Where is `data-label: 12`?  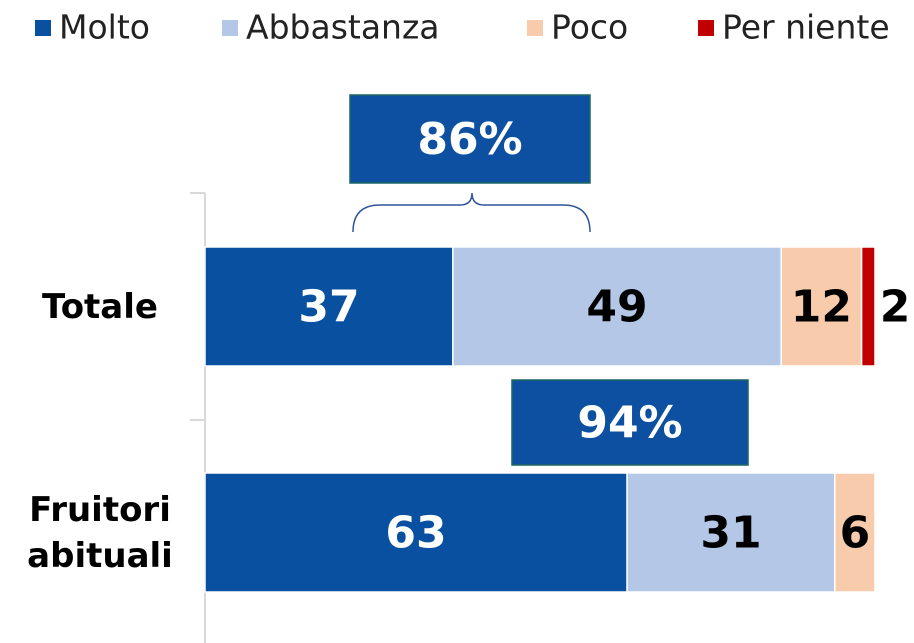
data-label: 12 is located at coordinates (821, 307).